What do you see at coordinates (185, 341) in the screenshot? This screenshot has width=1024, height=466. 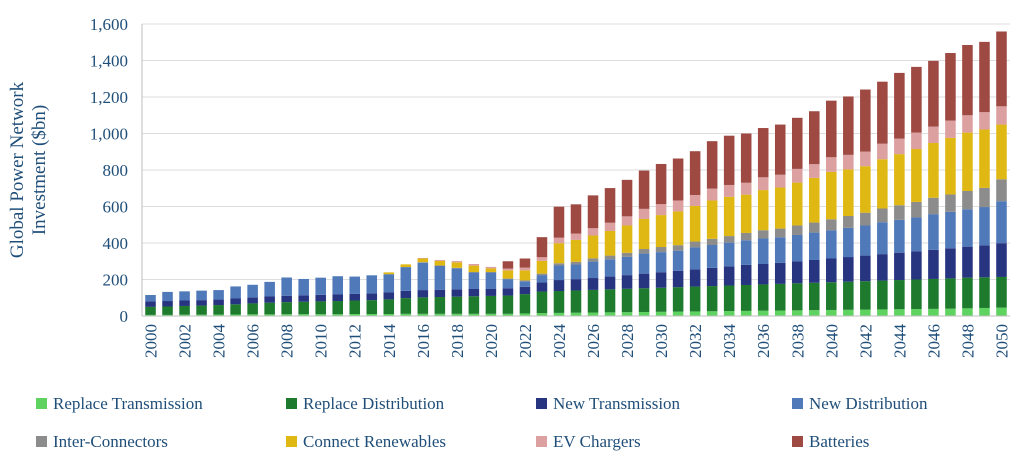 I see `x-tick-label: 2002` at bounding box center [185, 341].